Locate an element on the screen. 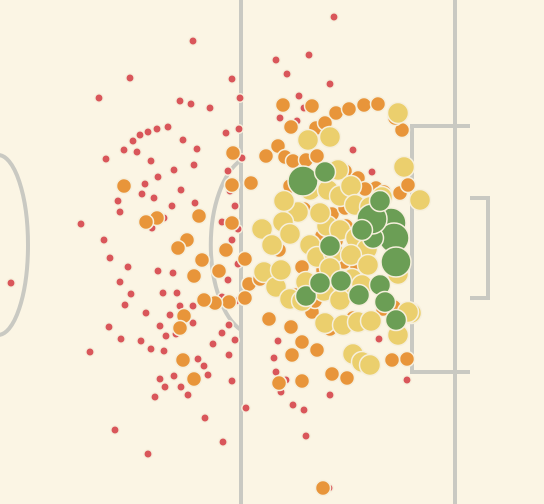 The image size is (544, 504). goal-area is located at coordinates (480, 248).